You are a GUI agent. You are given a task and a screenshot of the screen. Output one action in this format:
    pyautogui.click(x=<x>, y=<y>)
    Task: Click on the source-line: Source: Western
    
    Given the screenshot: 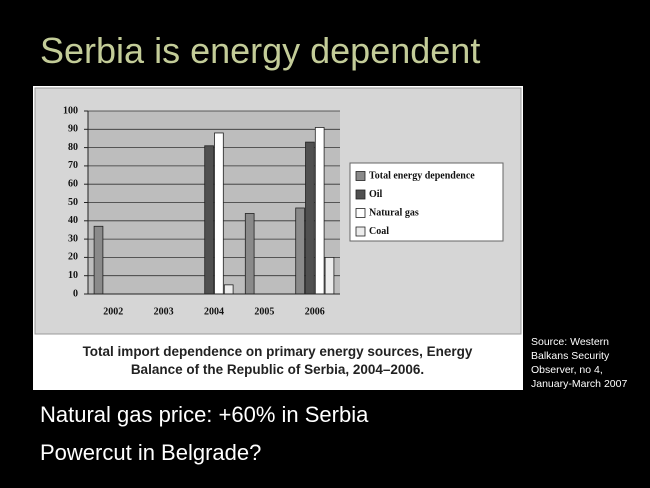 What is the action you would take?
    pyautogui.click(x=570, y=342)
    